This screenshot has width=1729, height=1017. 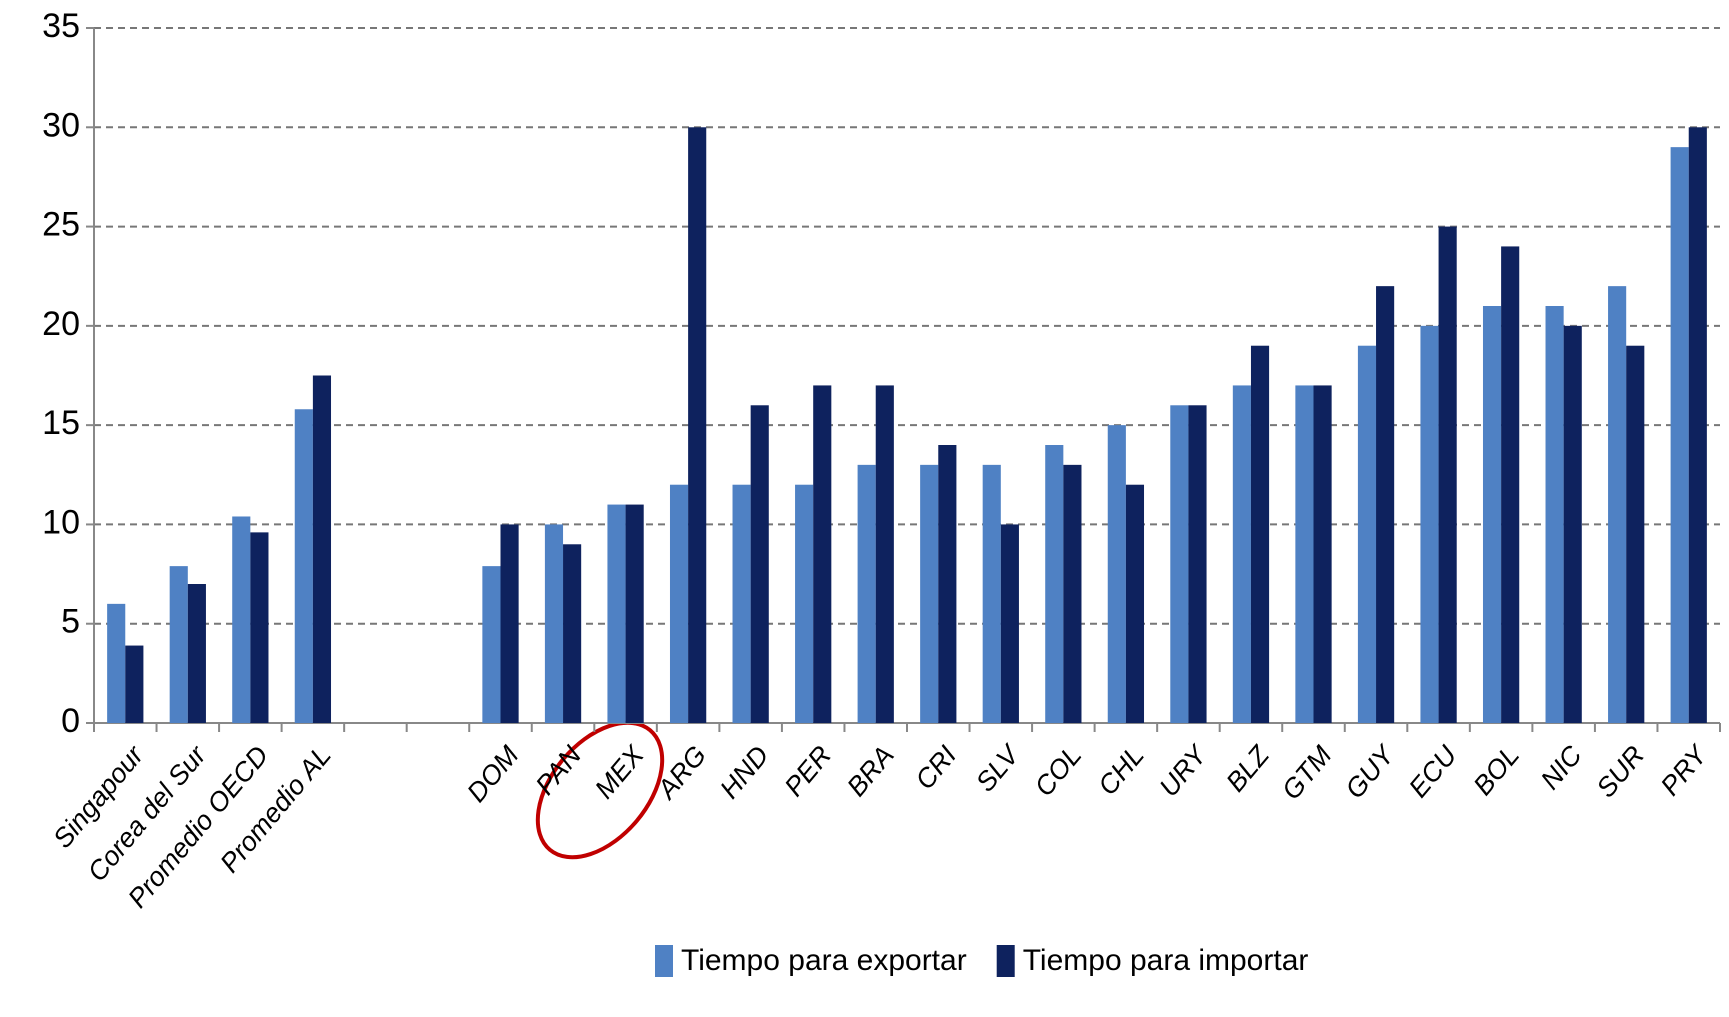 I want to click on x-tick-label: Promedio AL, so click(x=275, y=809).